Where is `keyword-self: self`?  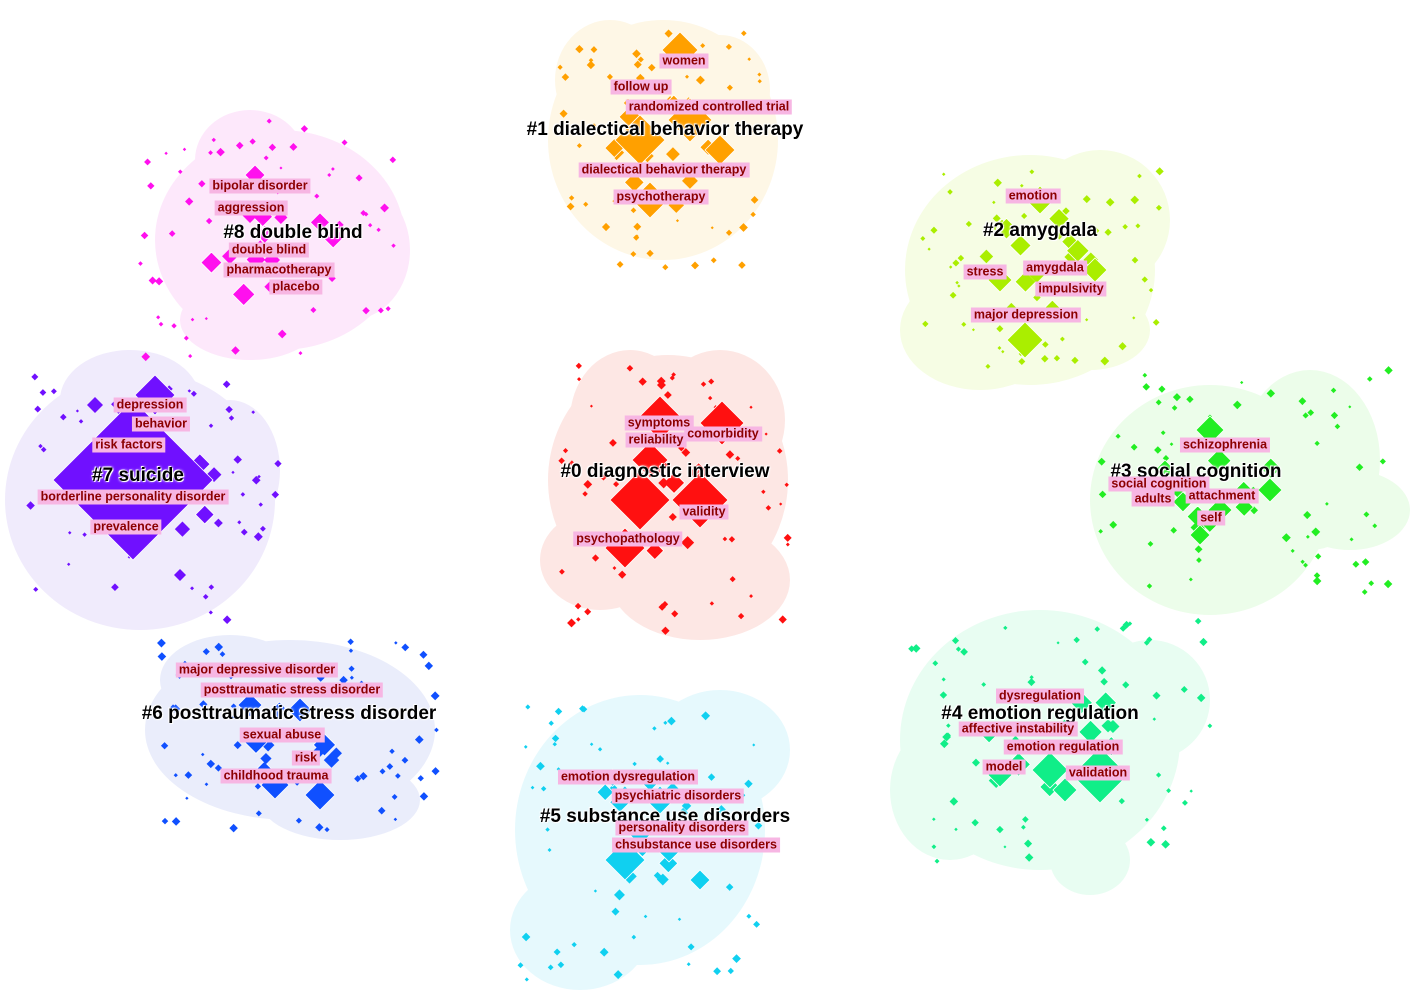
keyword-self: self is located at coordinates (1211, 518).